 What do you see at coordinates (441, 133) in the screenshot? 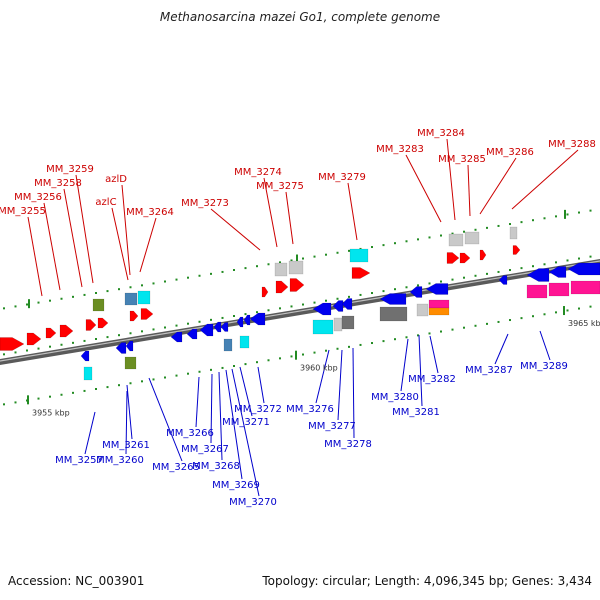
I see `forward-gene-label: MM_3284` at bounding box center [441, 133].